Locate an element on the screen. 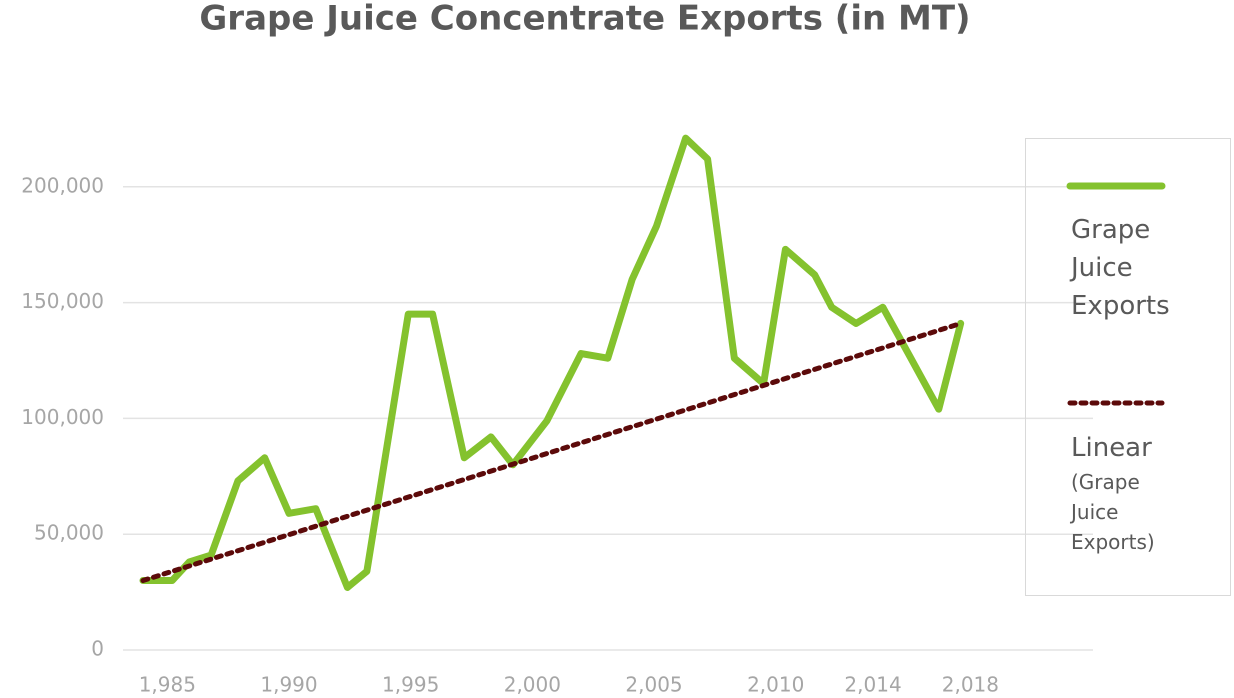 This screenshot has width=1234, height=698. y-tick-label: 100,000 is located at coordinates (62, 417).